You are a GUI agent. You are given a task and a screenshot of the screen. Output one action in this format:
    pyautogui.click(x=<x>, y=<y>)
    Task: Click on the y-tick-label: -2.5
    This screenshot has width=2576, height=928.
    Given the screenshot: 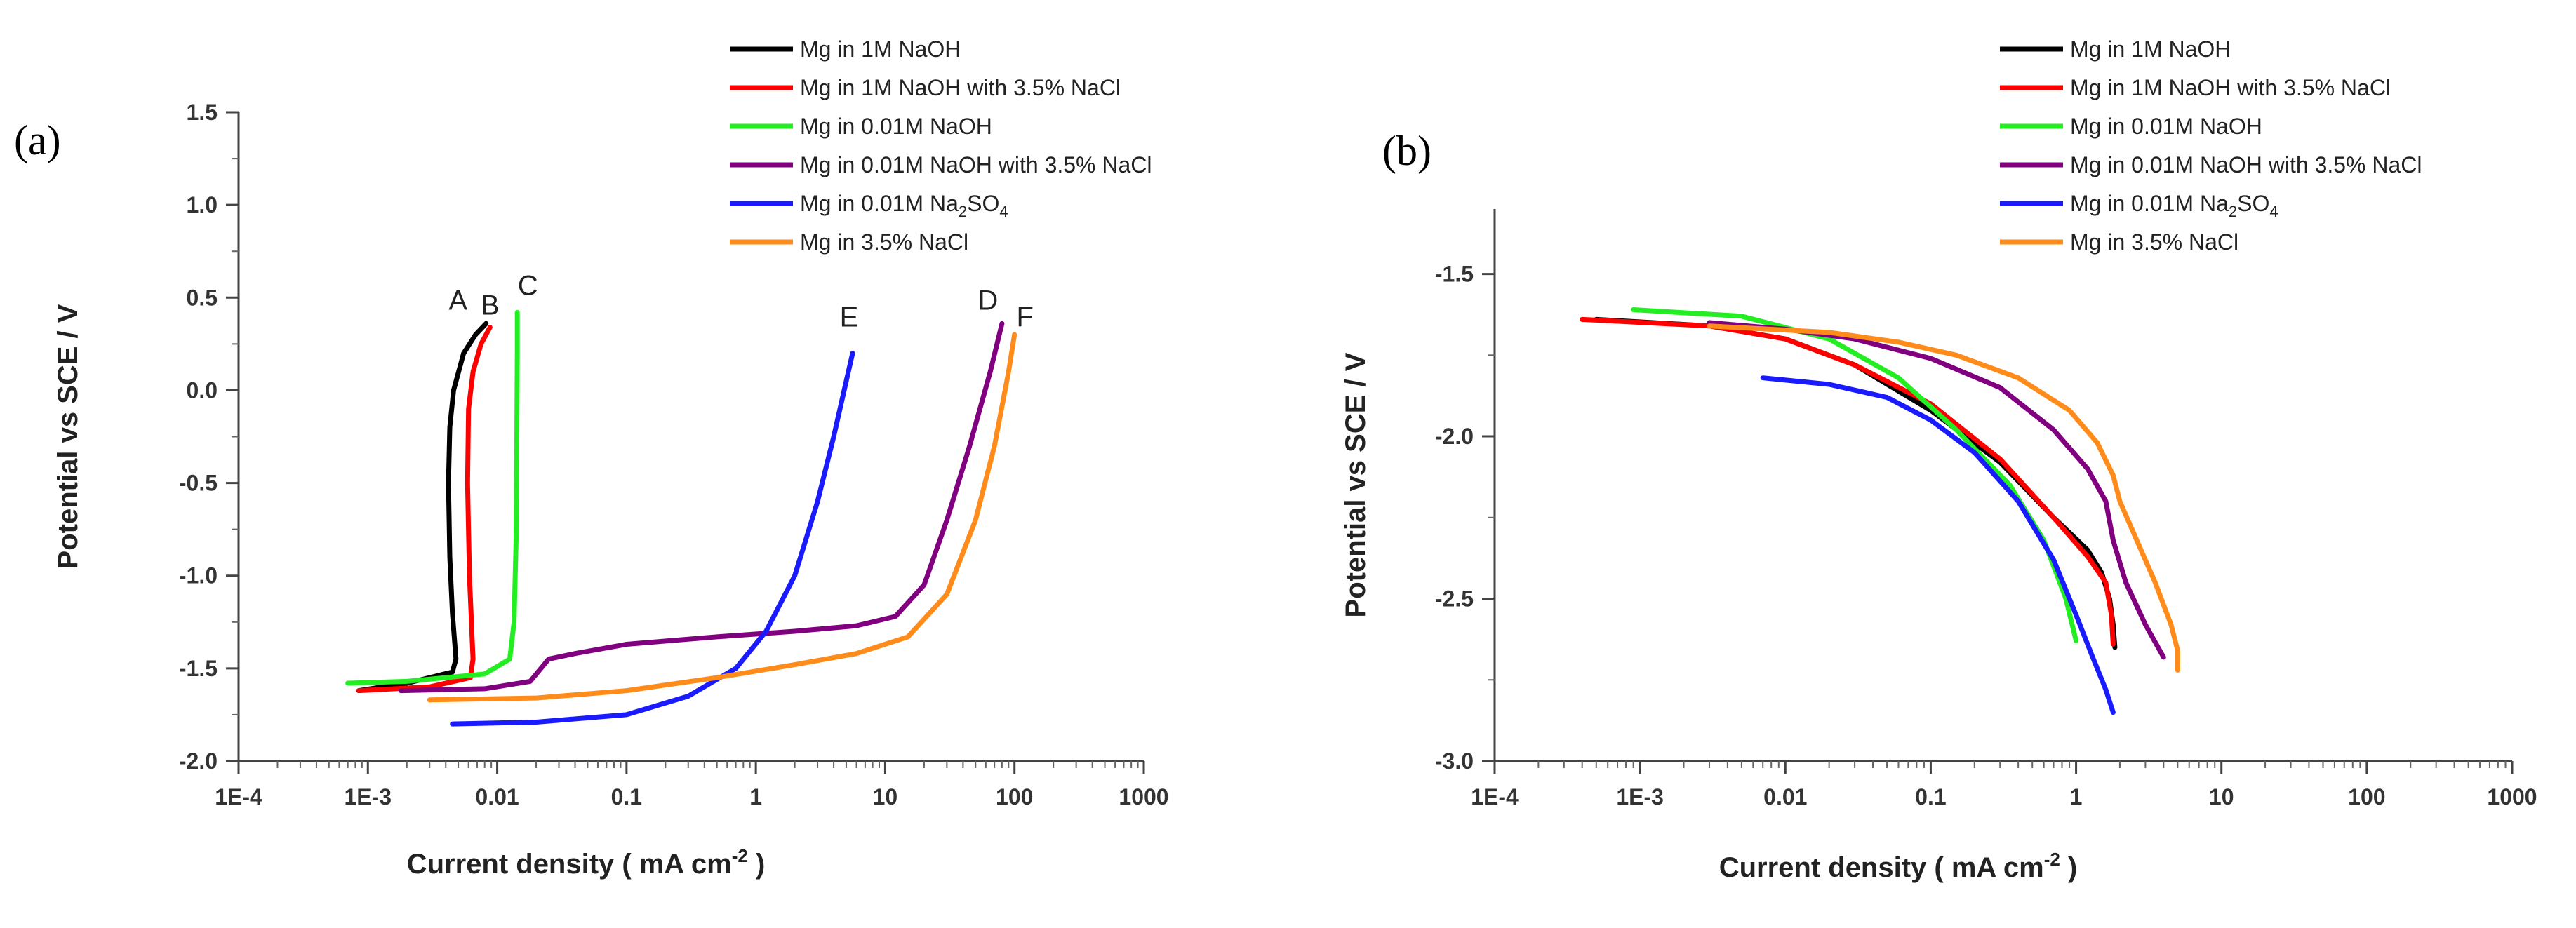 What is the action you would take?
    pyautogui.click(x=1454, y=599)
    